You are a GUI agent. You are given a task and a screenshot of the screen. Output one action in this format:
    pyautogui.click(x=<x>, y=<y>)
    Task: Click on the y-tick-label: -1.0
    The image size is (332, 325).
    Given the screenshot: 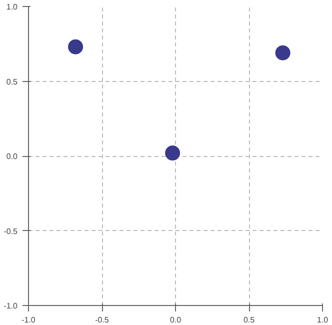 What is the action you would take?
    pyautogui.click(x=11, y=306)
    